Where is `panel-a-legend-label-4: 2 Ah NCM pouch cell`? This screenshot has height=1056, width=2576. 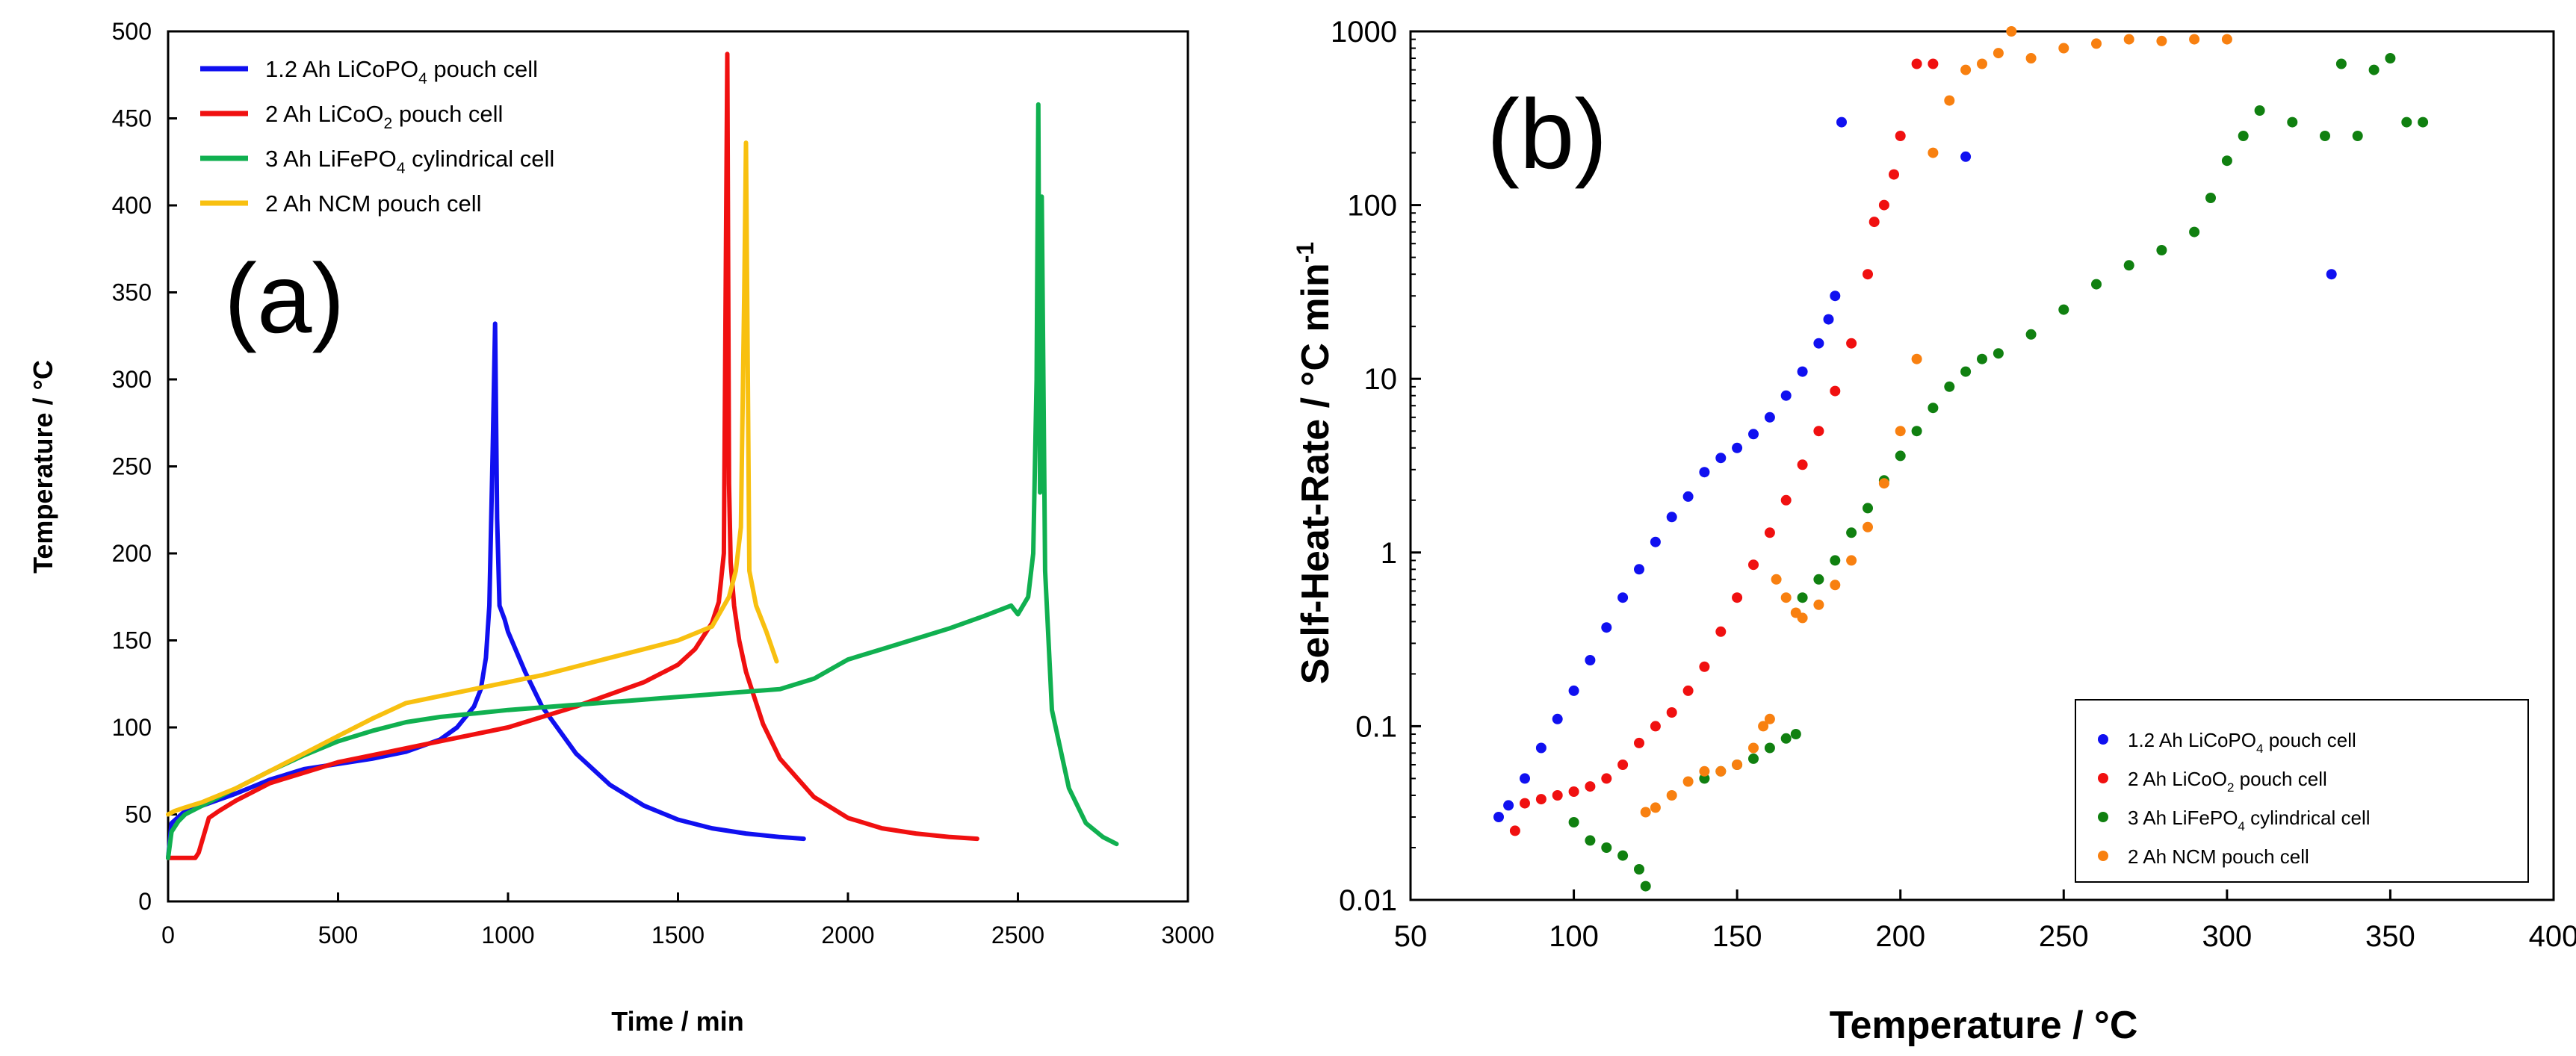 panel-a-legend-label-4: 2 Ah NCM pouch cell is located at coordinates (373, 204).